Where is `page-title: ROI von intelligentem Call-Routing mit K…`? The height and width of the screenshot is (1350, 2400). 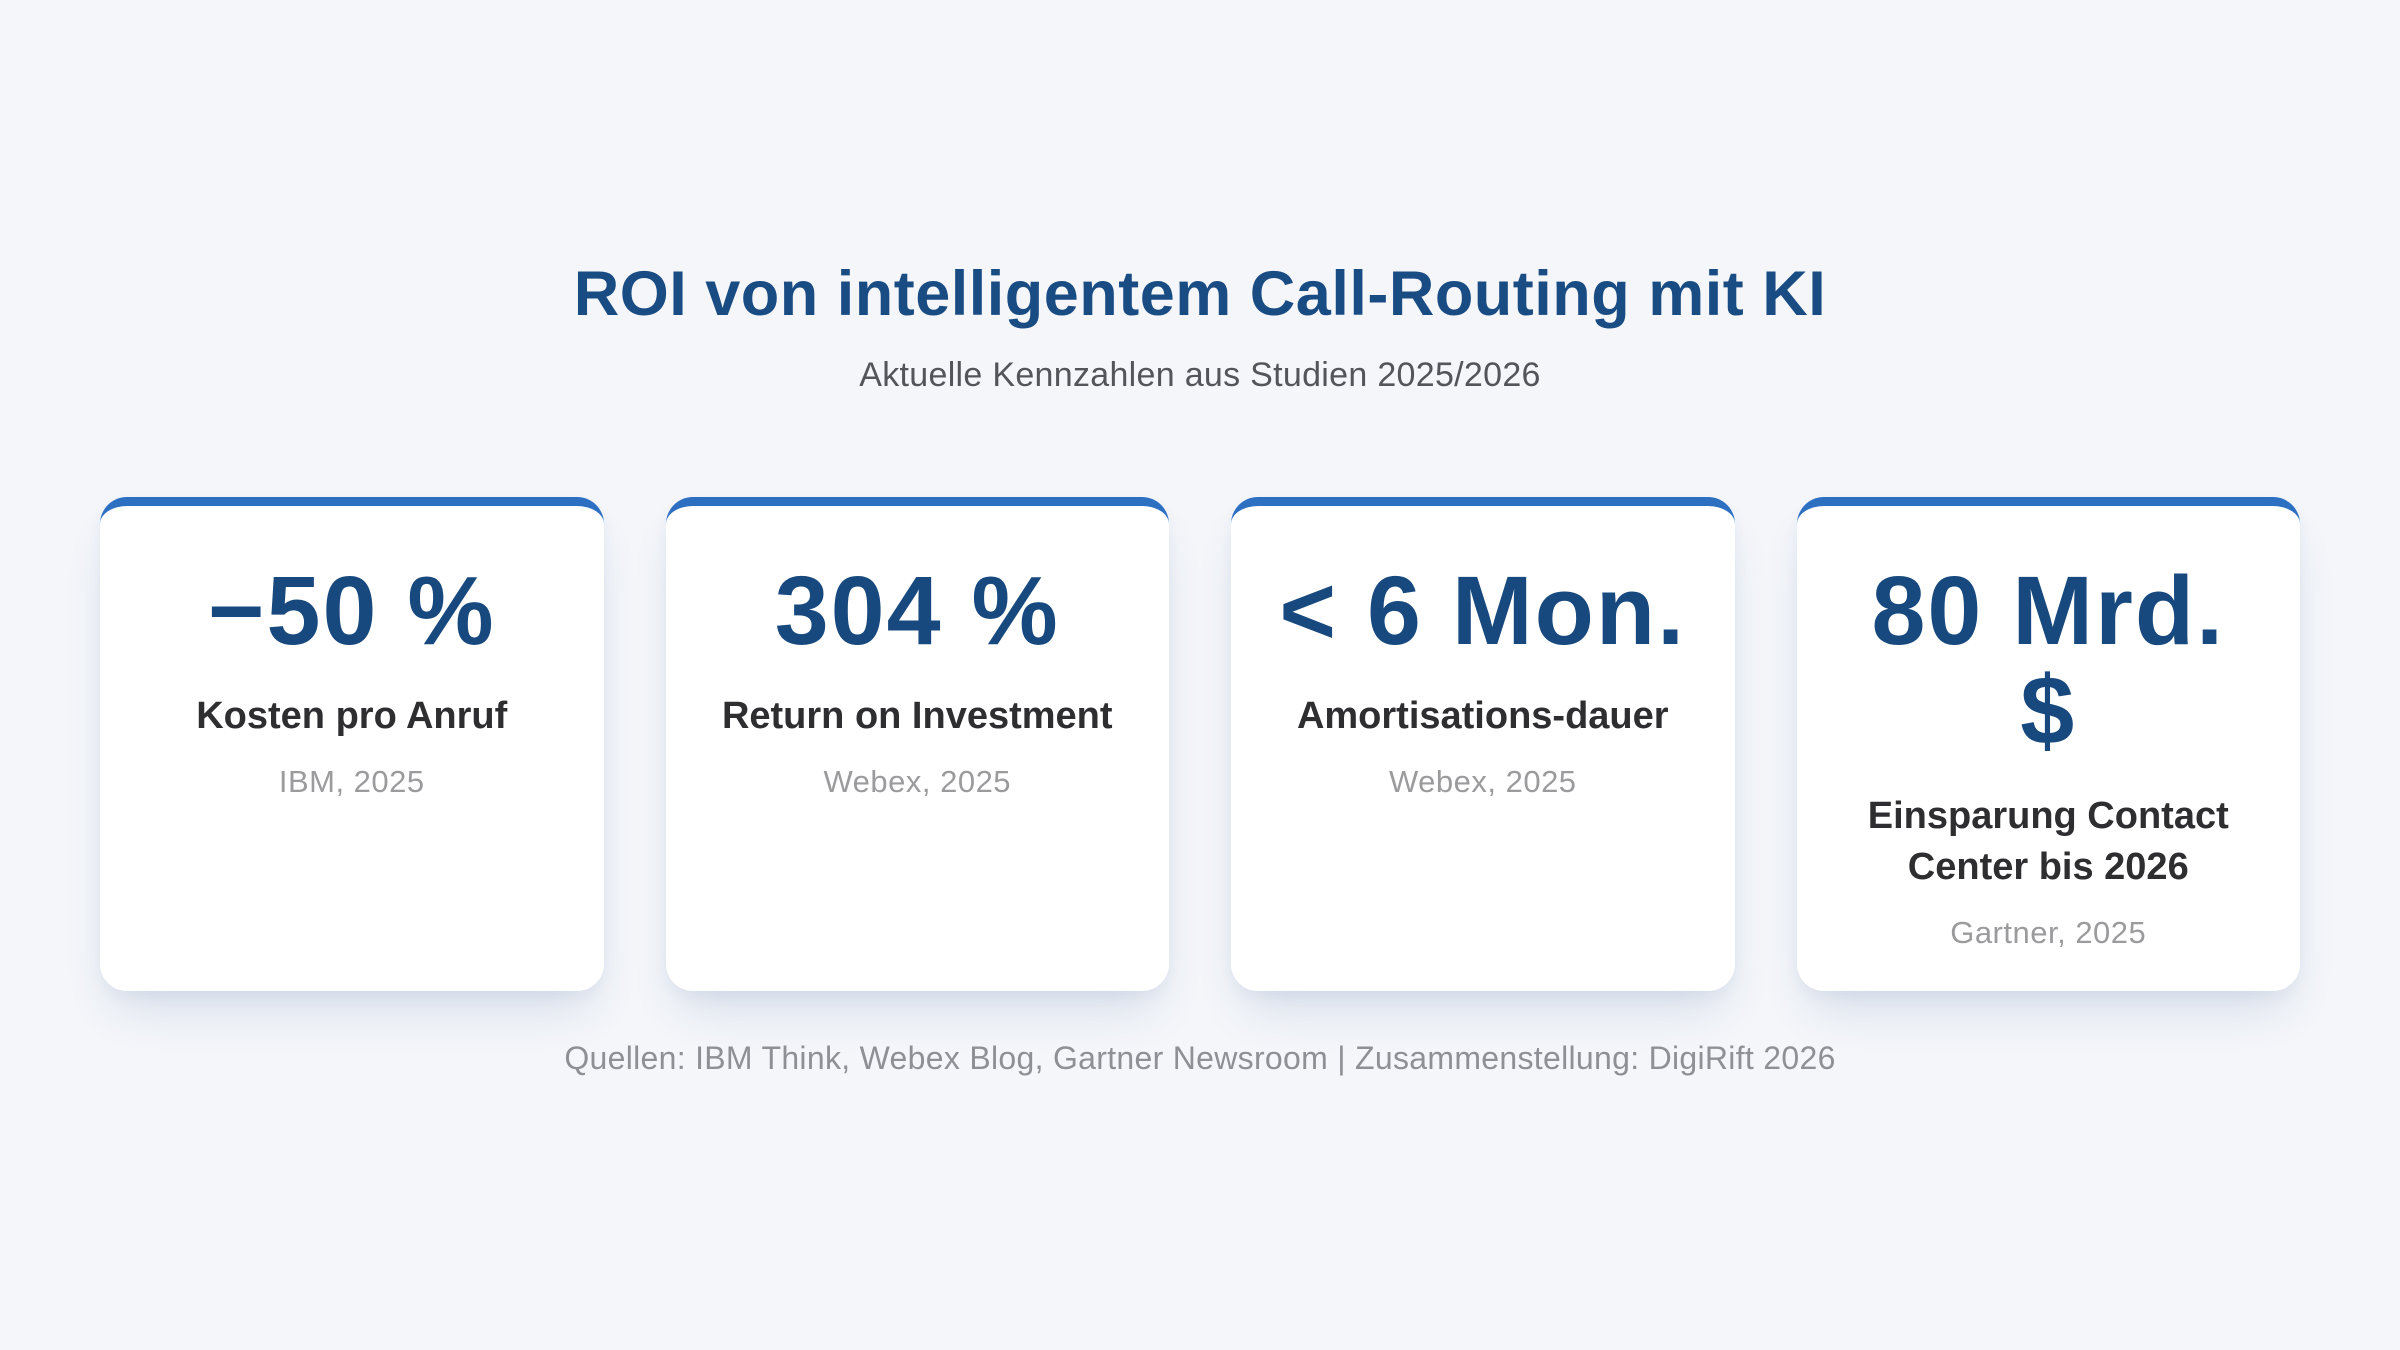
page-title: ROI von intelligentem Call-Routing mit K… is located at coordinates (1200, 294).